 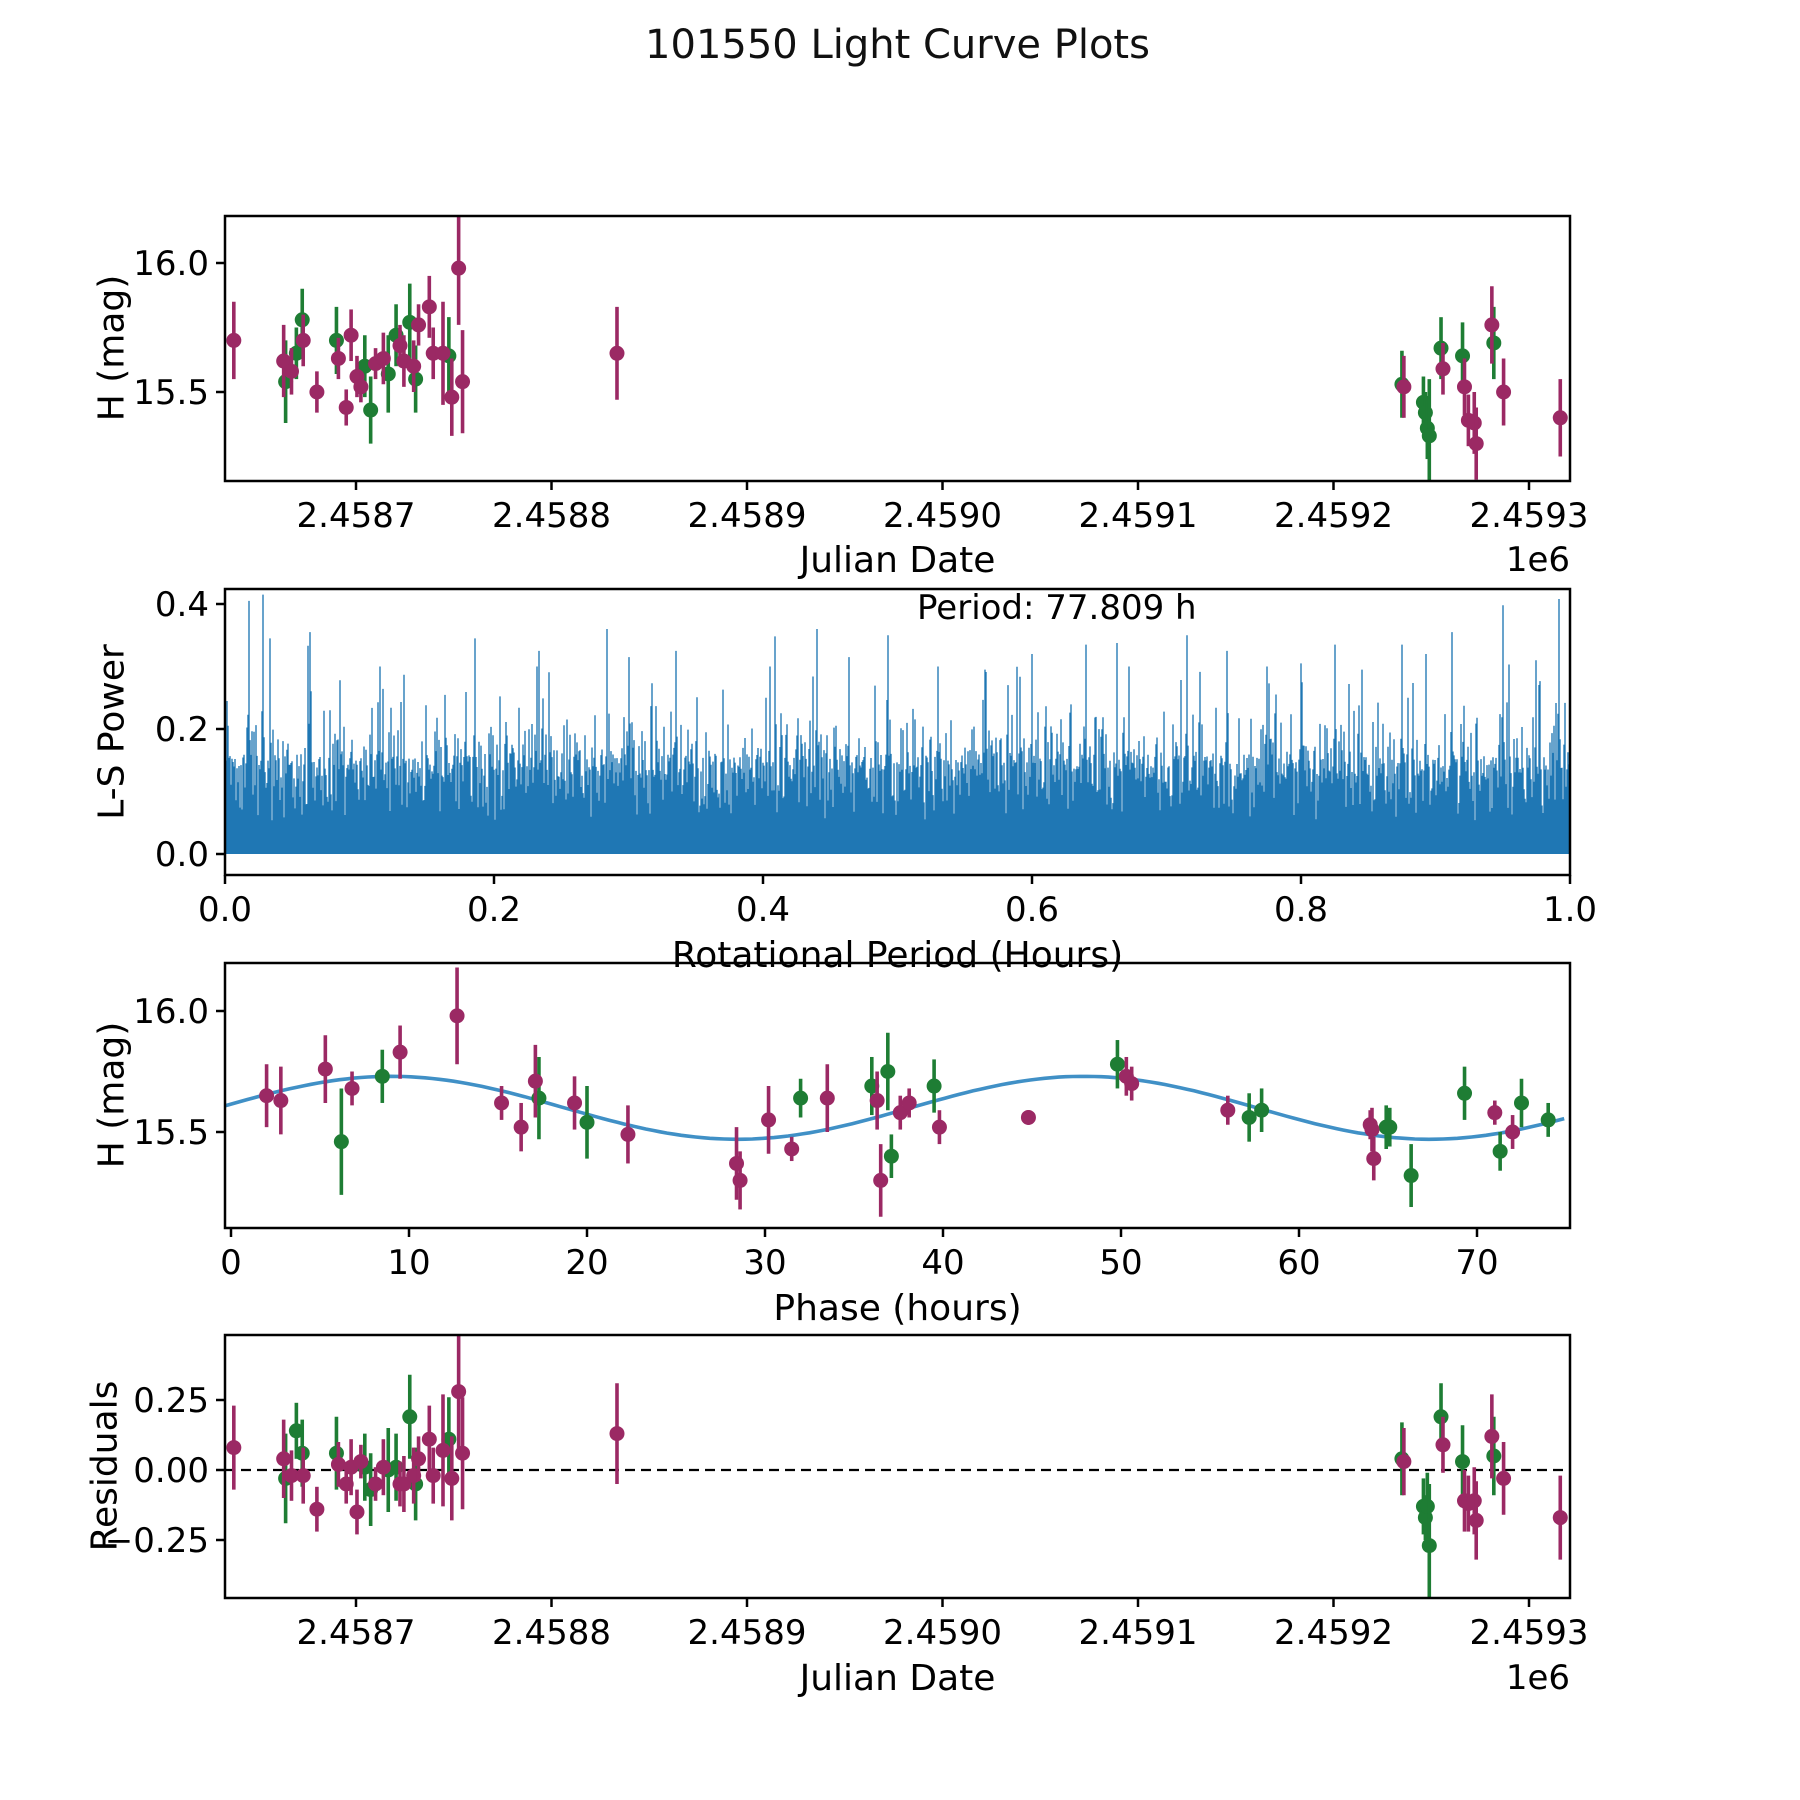 I want to click on periodogram-power-trace, so click(x=897, y=724).